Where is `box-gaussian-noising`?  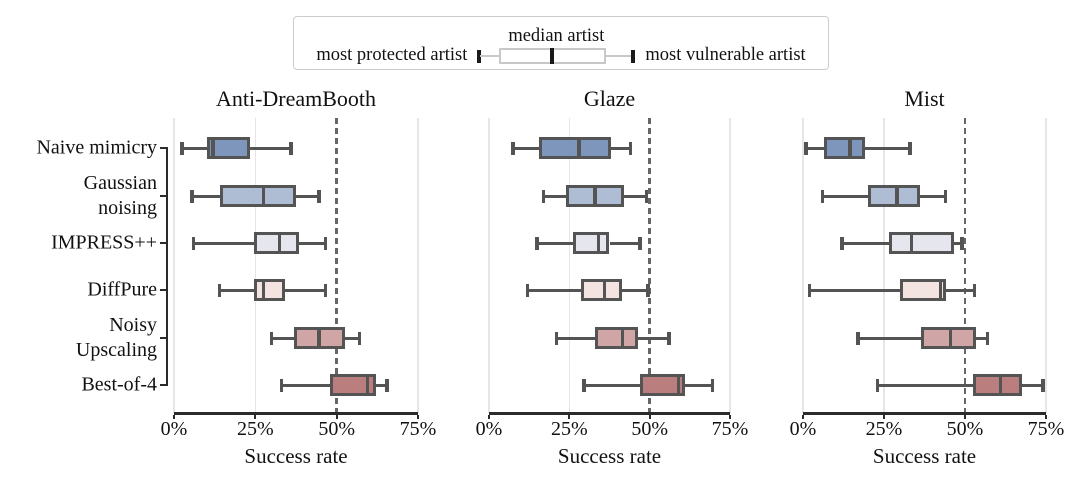 box-gaussian-noising is located at coordinates (893, 196).